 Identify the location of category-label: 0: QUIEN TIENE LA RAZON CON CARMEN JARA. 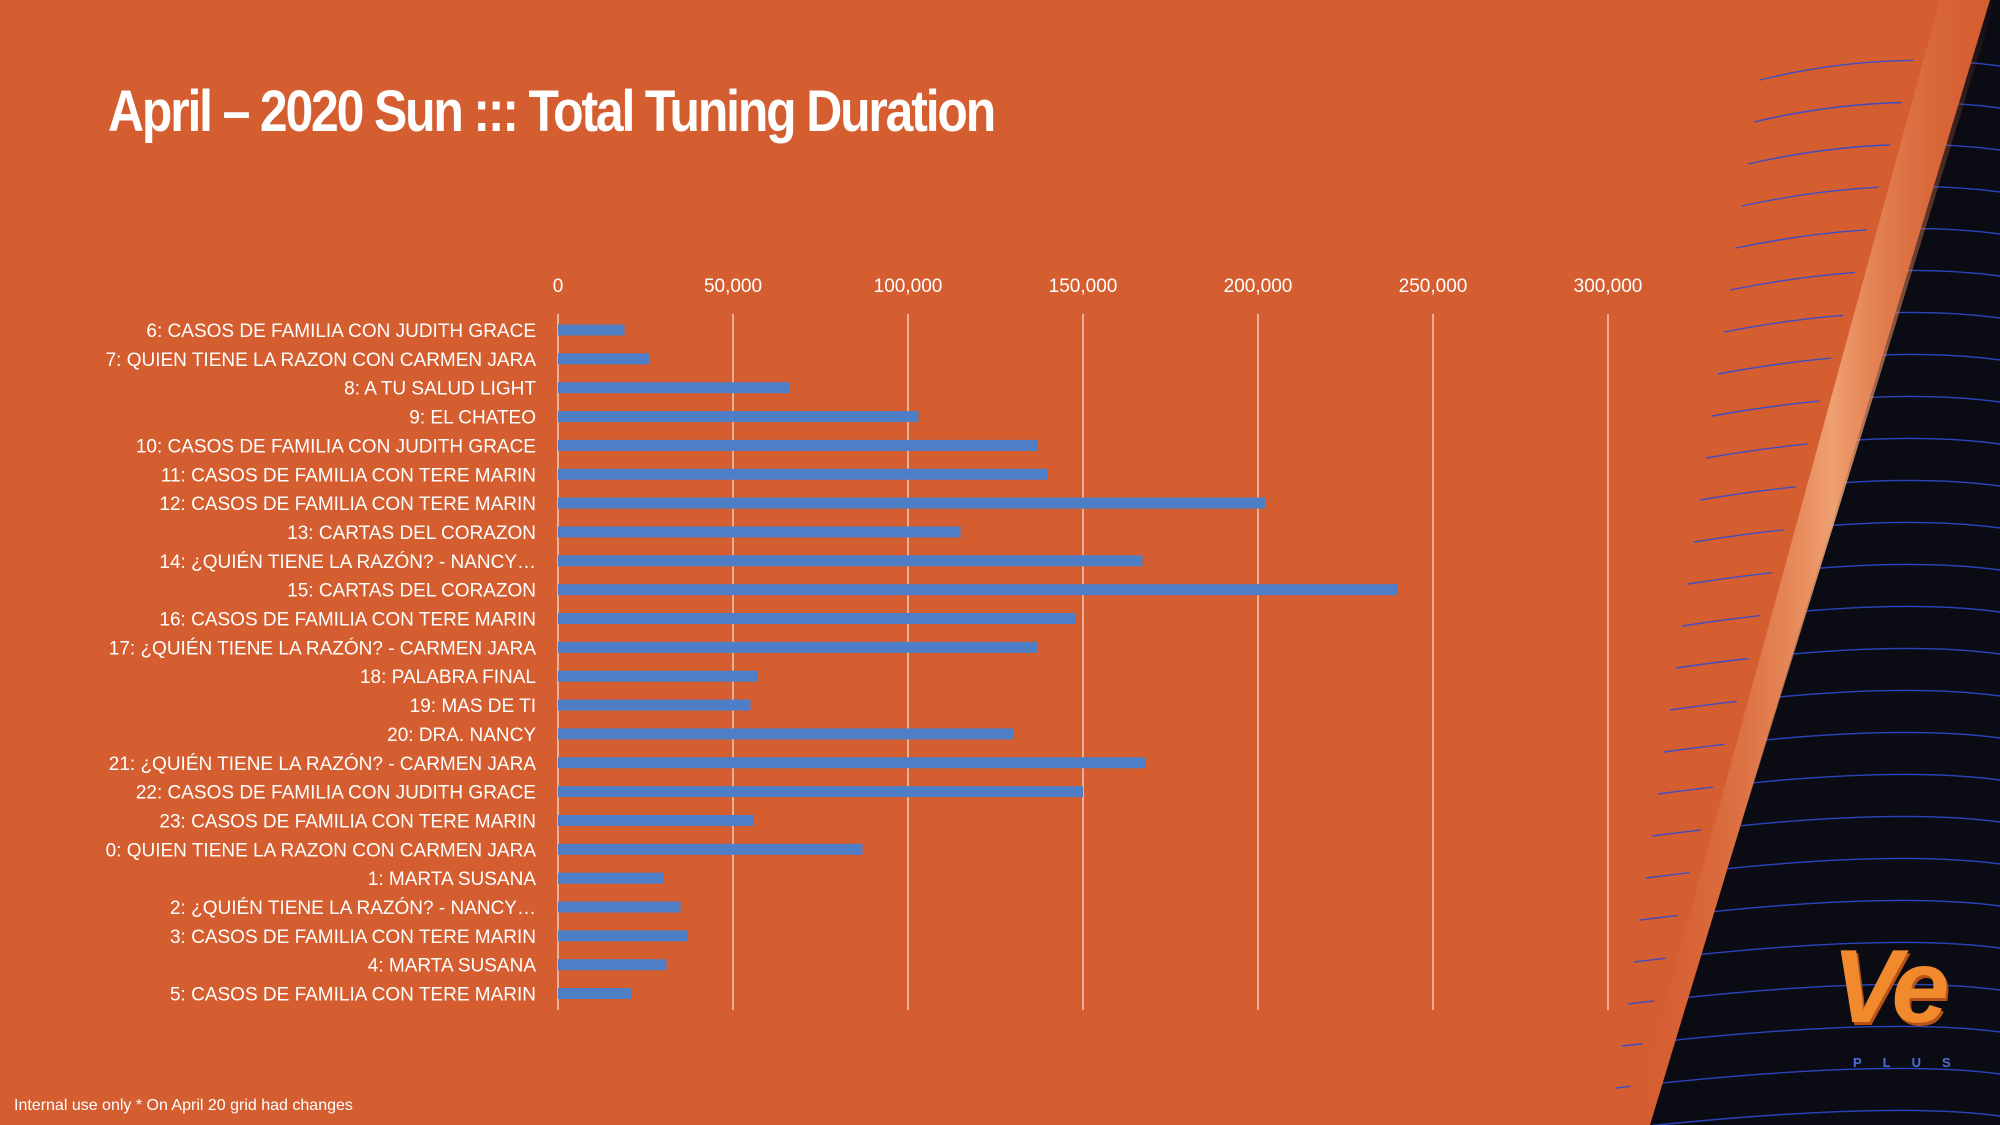
(321, 850).